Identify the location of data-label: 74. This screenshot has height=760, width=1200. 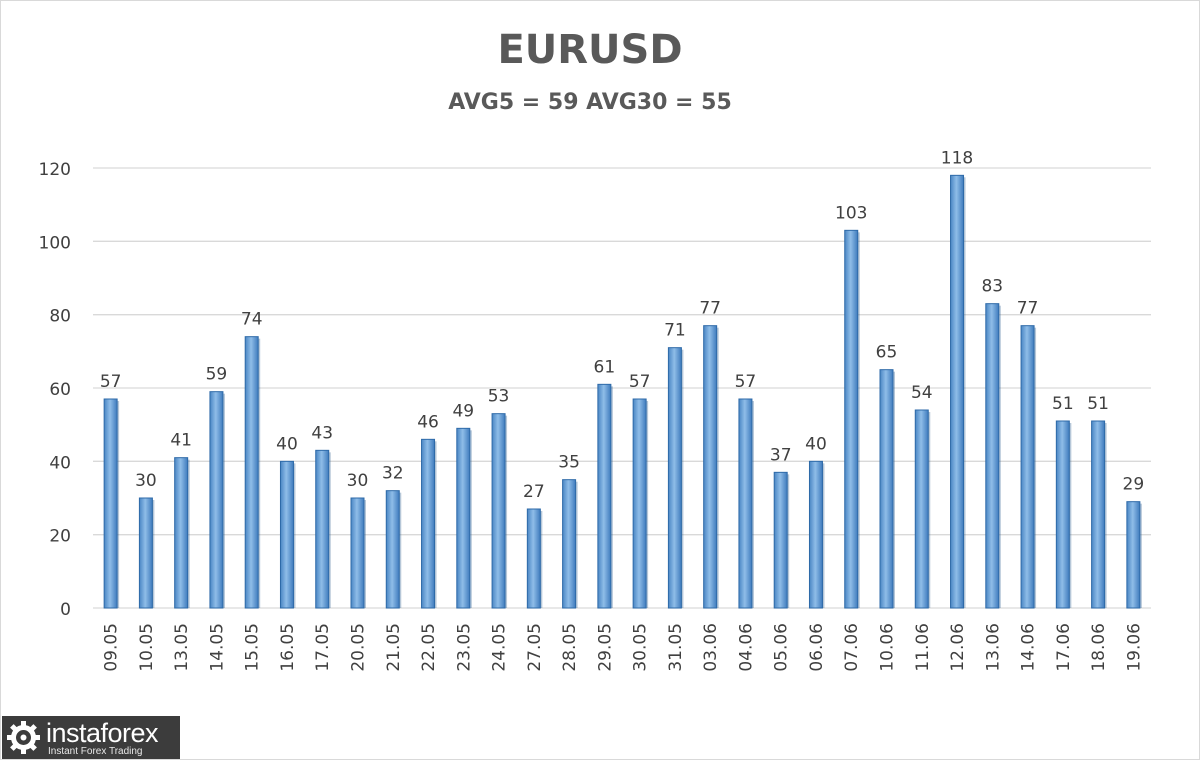
(252, 320).